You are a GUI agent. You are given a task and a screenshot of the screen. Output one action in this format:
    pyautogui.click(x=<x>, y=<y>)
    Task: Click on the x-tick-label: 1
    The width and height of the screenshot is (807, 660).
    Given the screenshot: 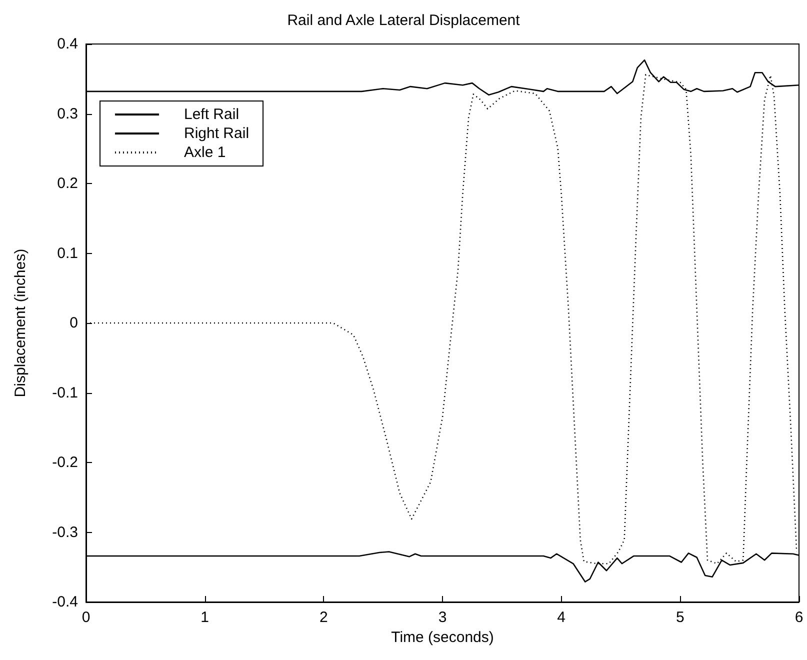 What is the action you would take?
    pyautogui.click(x=205, y=617)
    